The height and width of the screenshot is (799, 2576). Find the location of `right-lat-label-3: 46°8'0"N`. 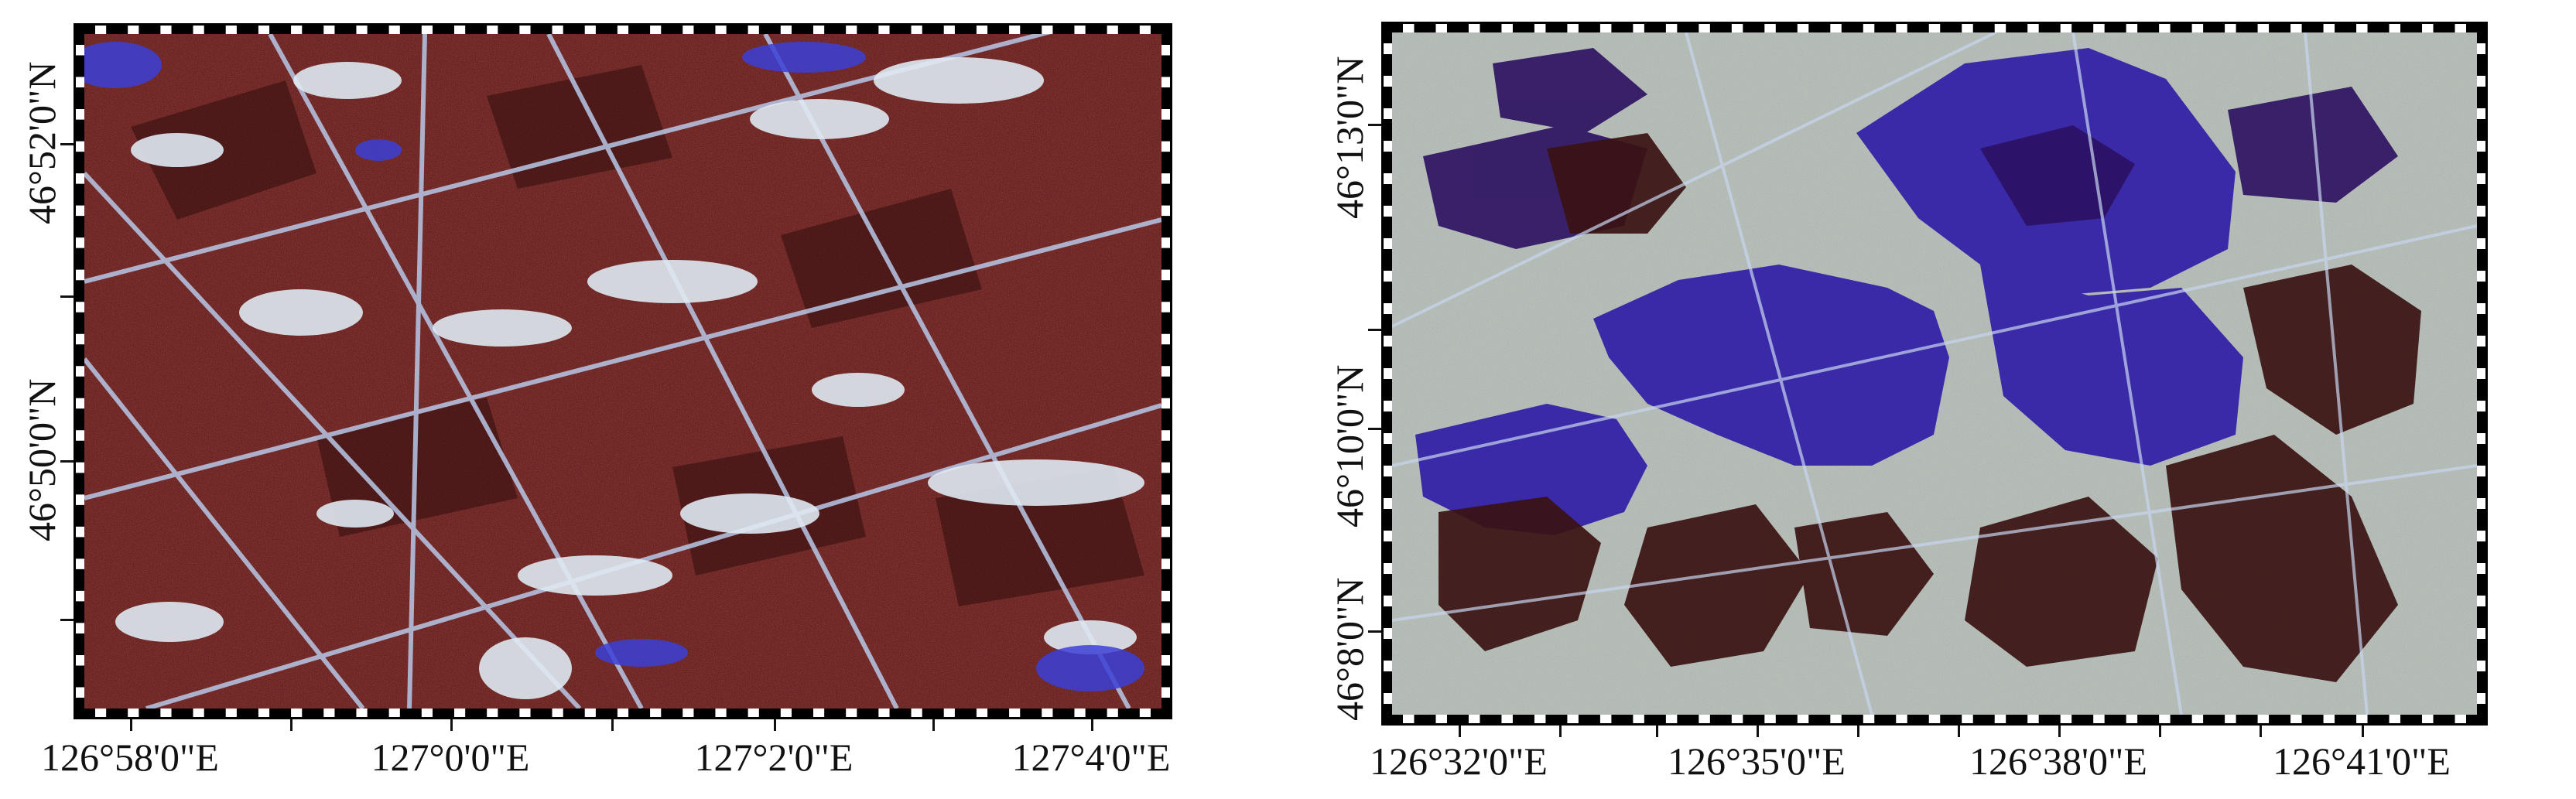

right-lat-label-3: 46°8'0"N is located at coordinates (1350, 649).